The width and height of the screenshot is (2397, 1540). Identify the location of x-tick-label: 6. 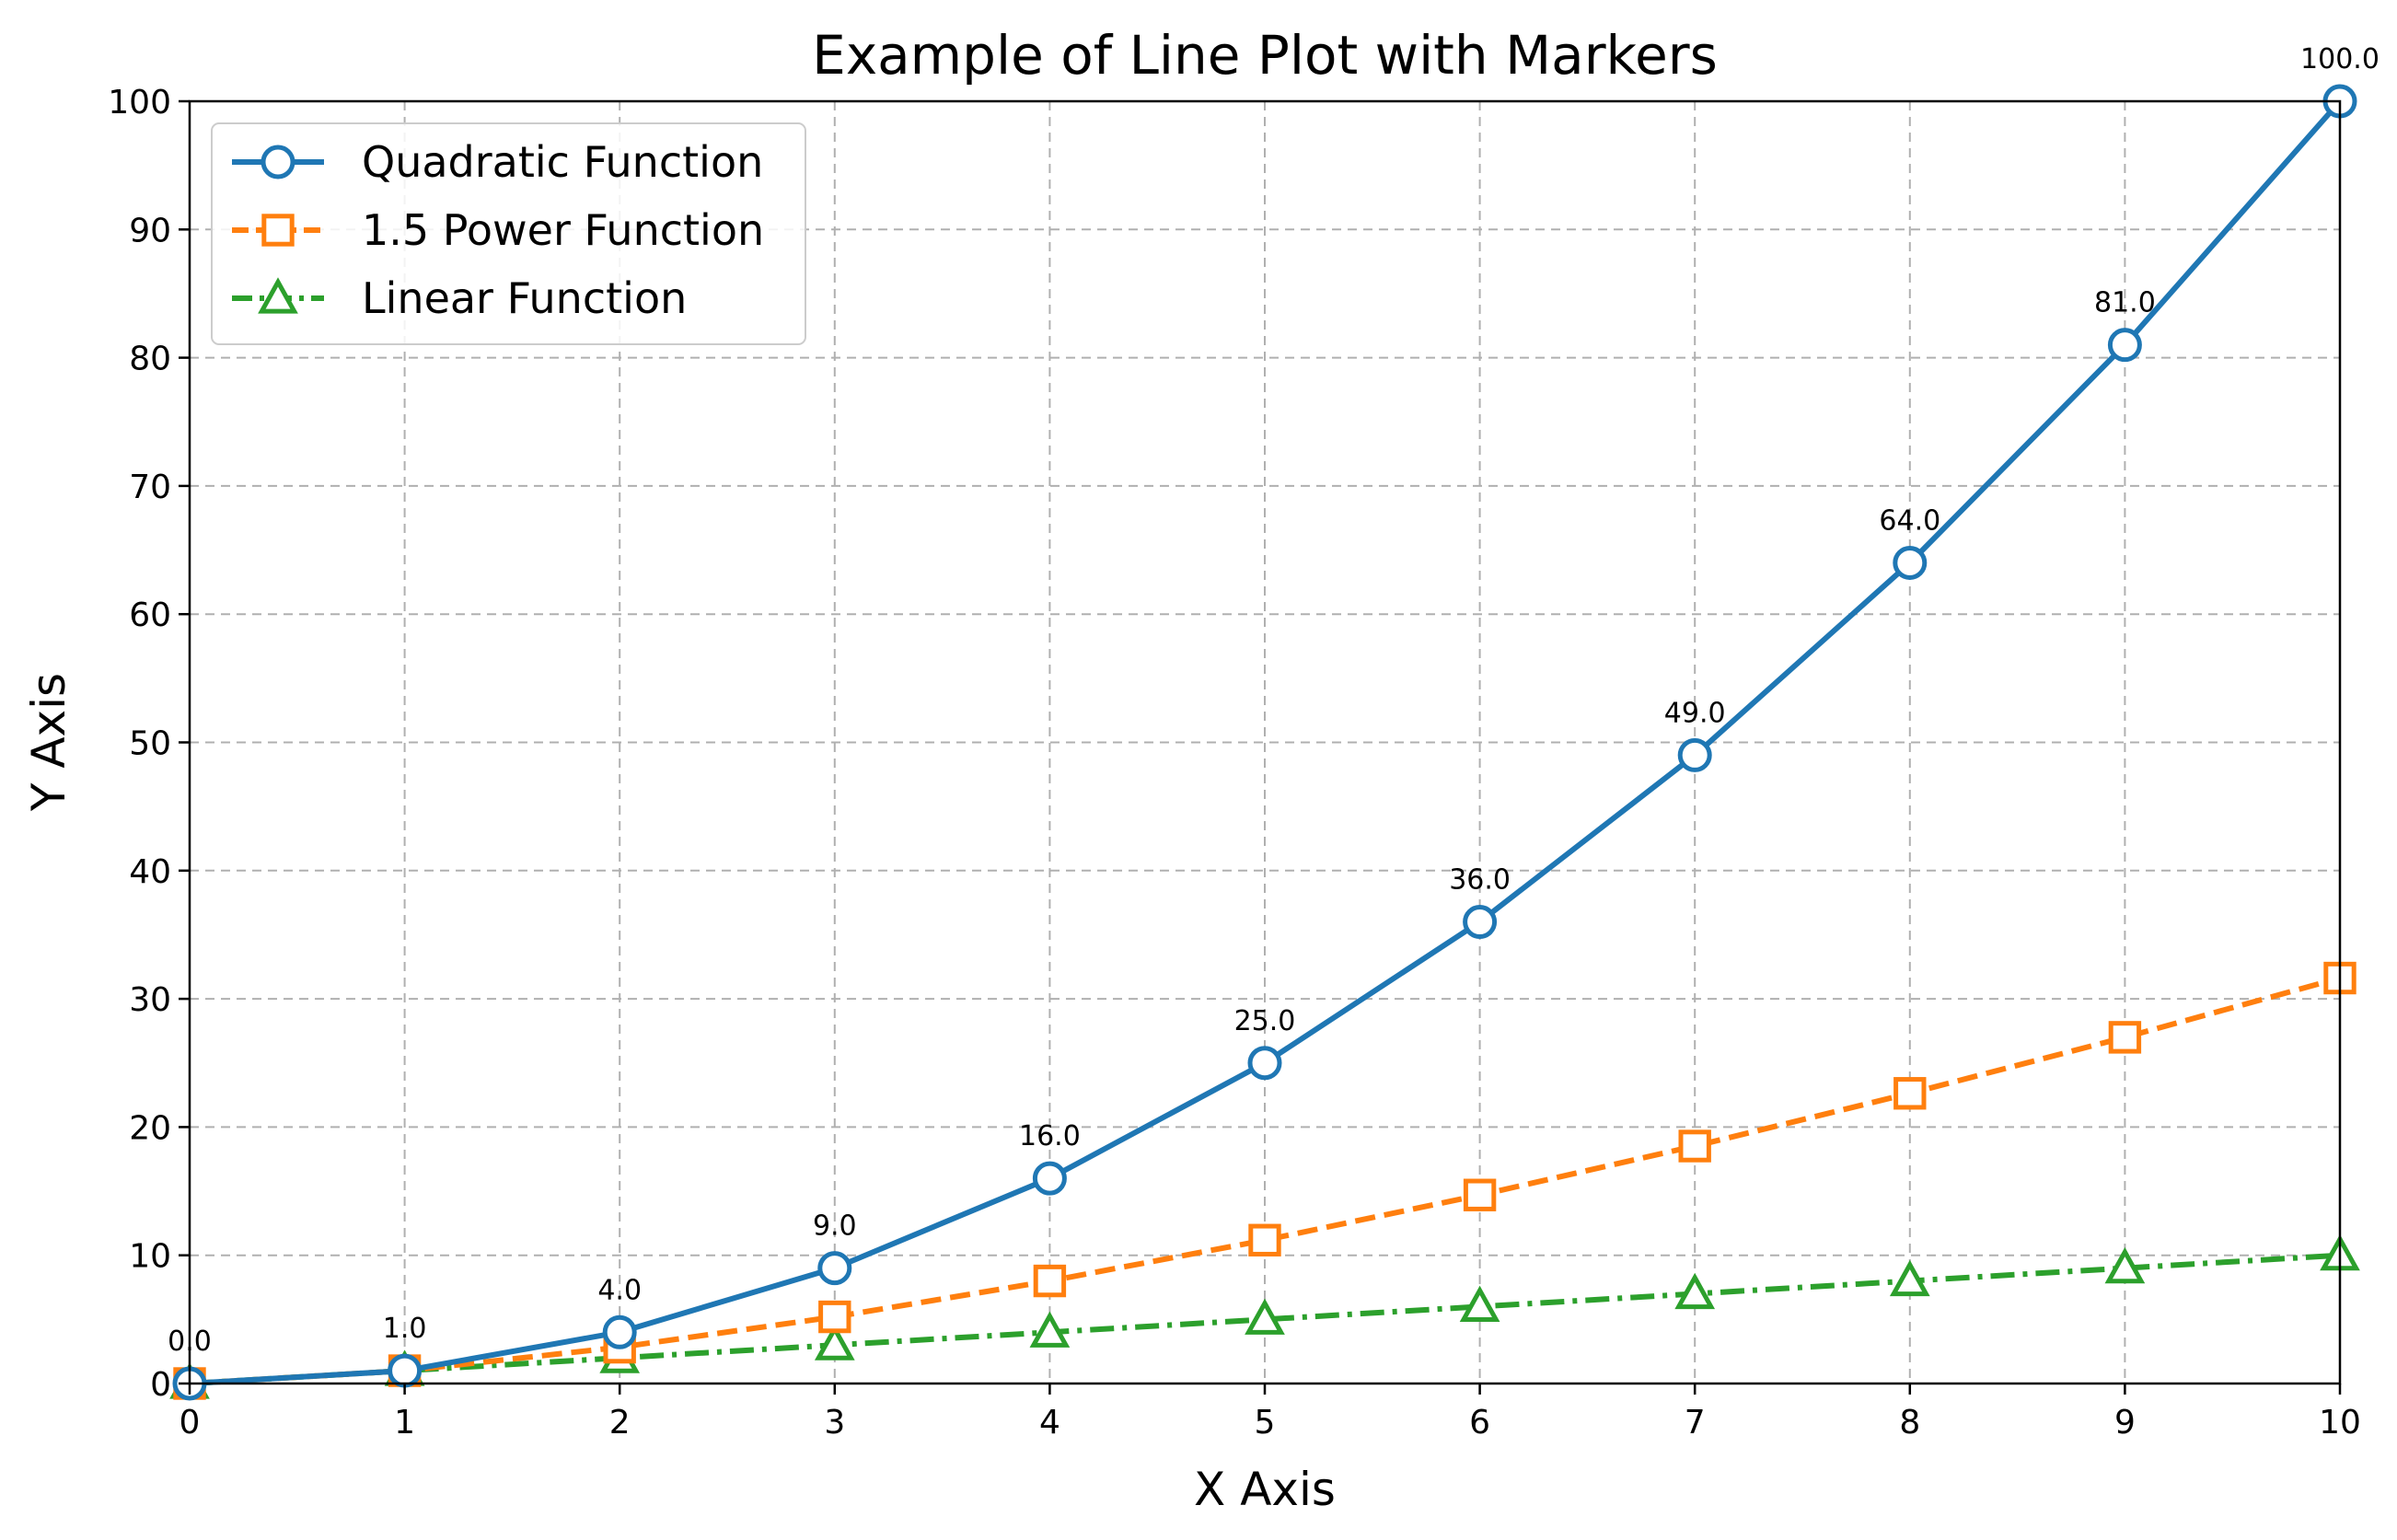
(1479, 1423).